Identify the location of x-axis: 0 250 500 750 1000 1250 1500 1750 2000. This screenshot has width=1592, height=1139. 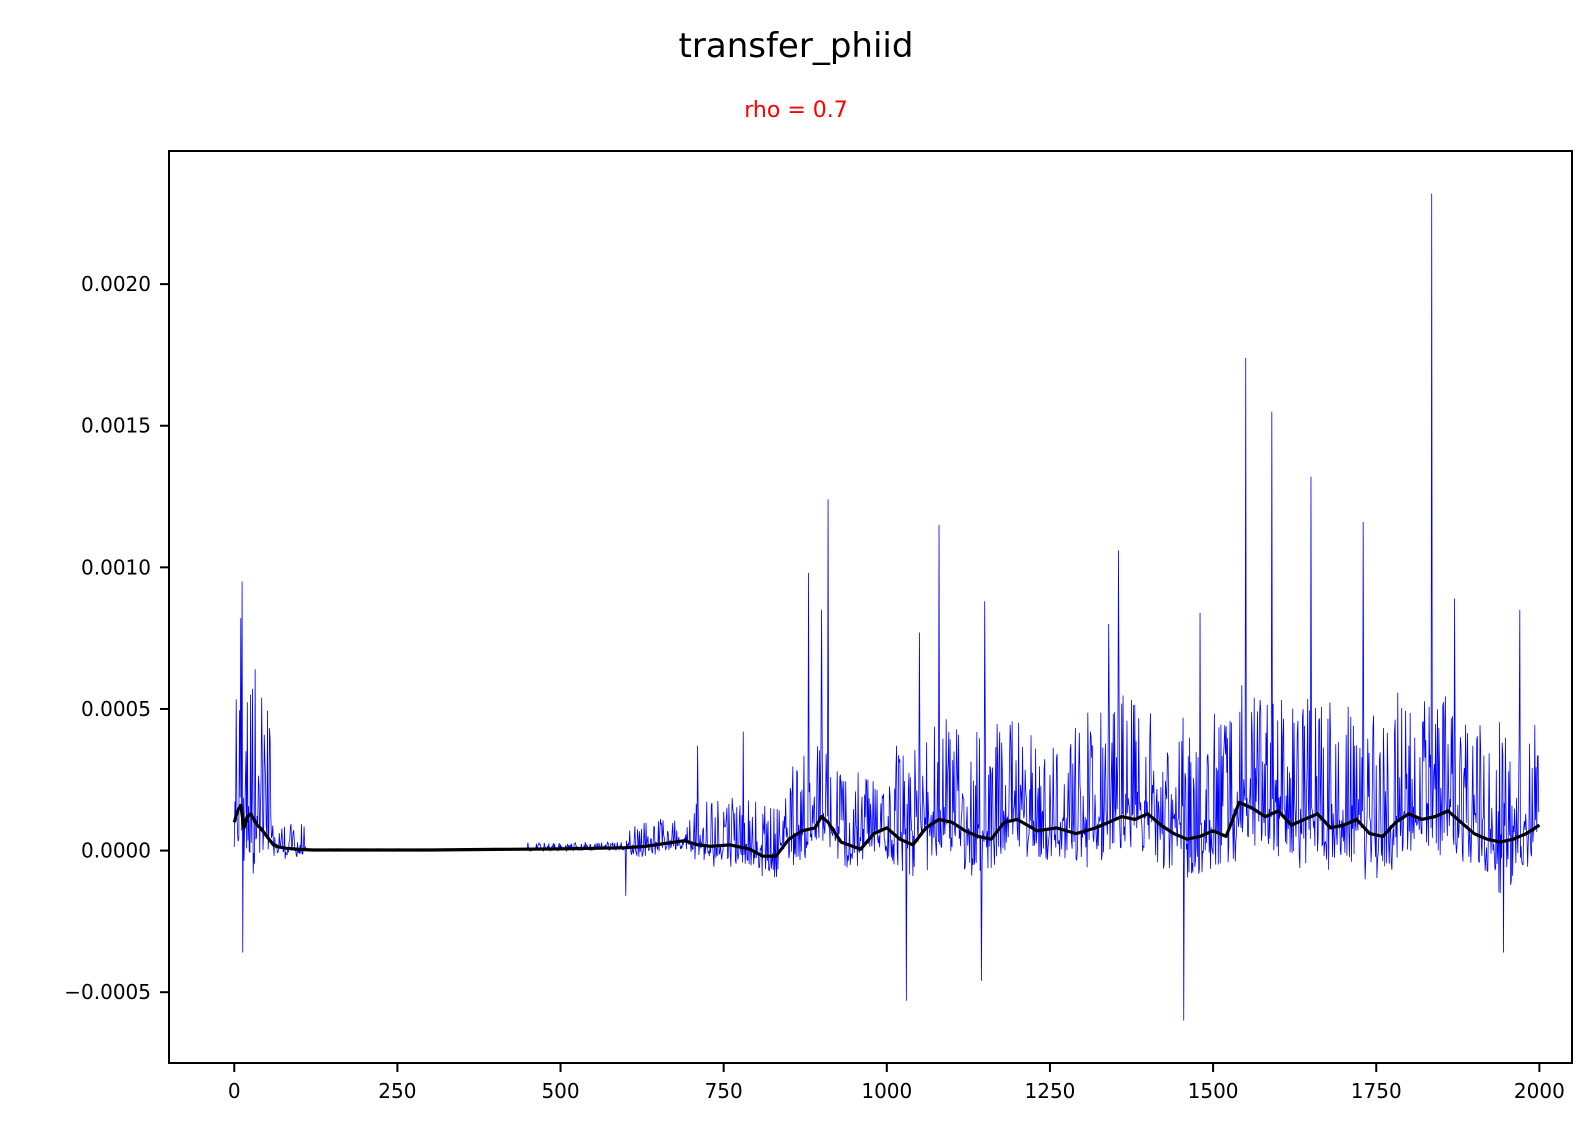
(896, 1083).